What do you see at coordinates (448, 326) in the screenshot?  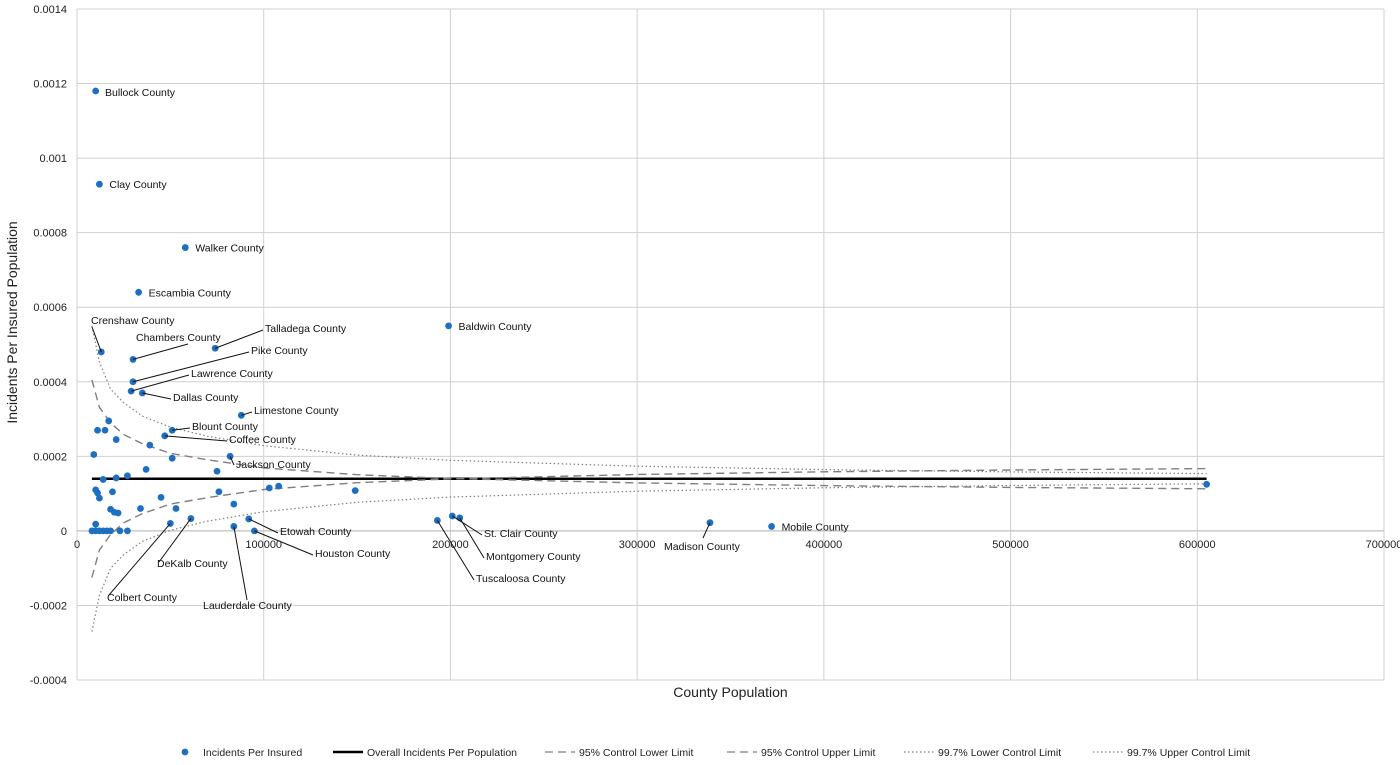 I see `point-baldwin-county` at bounding box center [448, 326].